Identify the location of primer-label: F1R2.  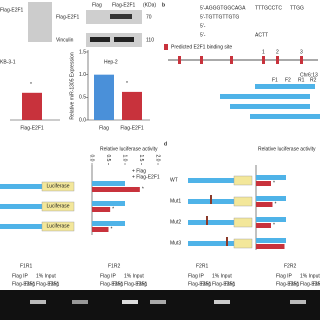
(114, 266).